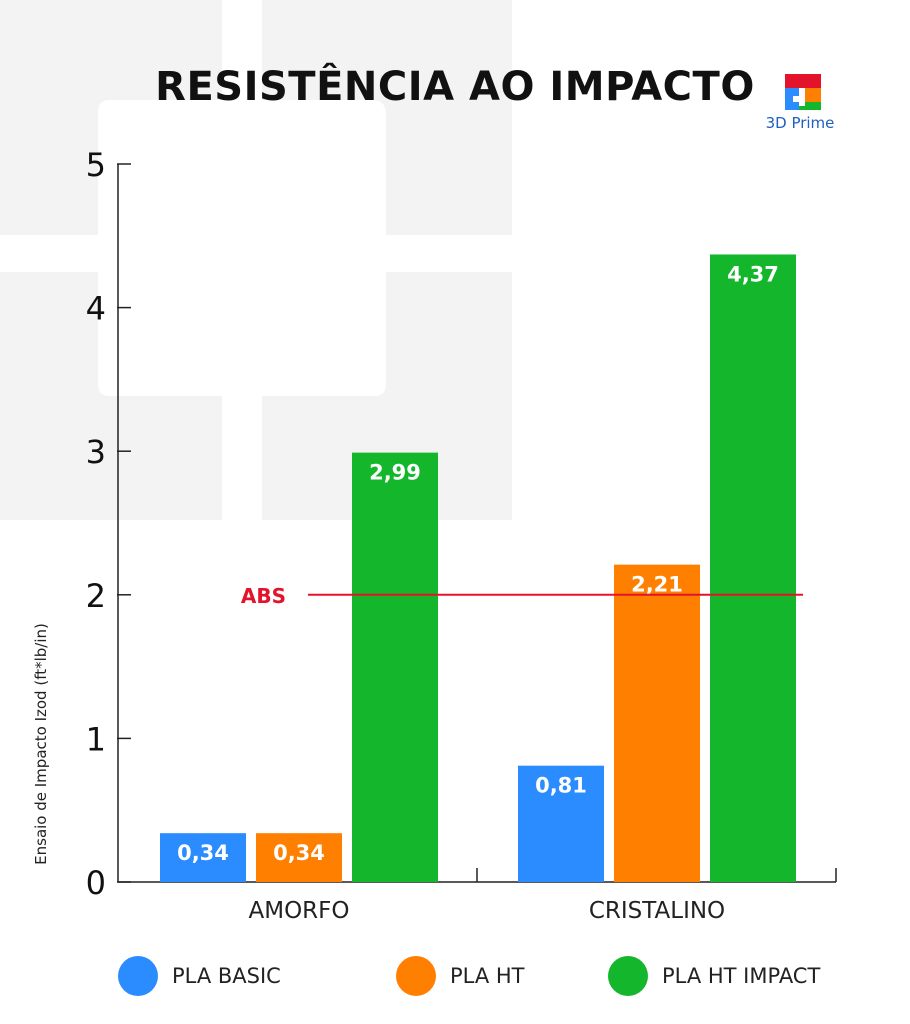 The width and height of the screenshot is (910, 1024). I want to click on x-category-label: CRISTALINO, so click(657, 911).